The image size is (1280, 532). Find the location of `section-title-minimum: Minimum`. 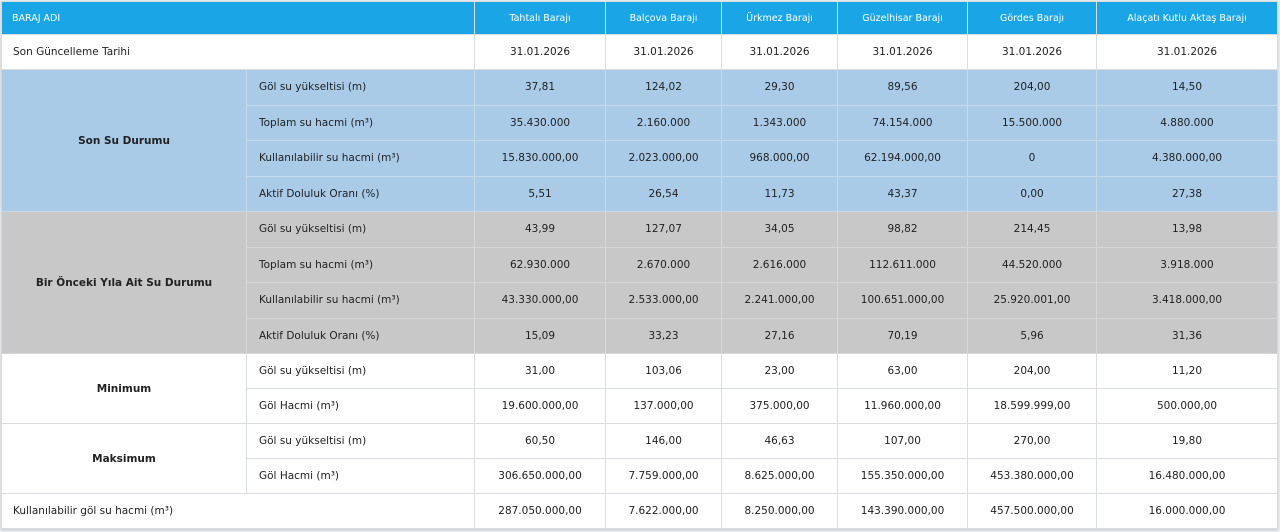

section-title-minimum: Minimum is located at coordinates (124, 388).